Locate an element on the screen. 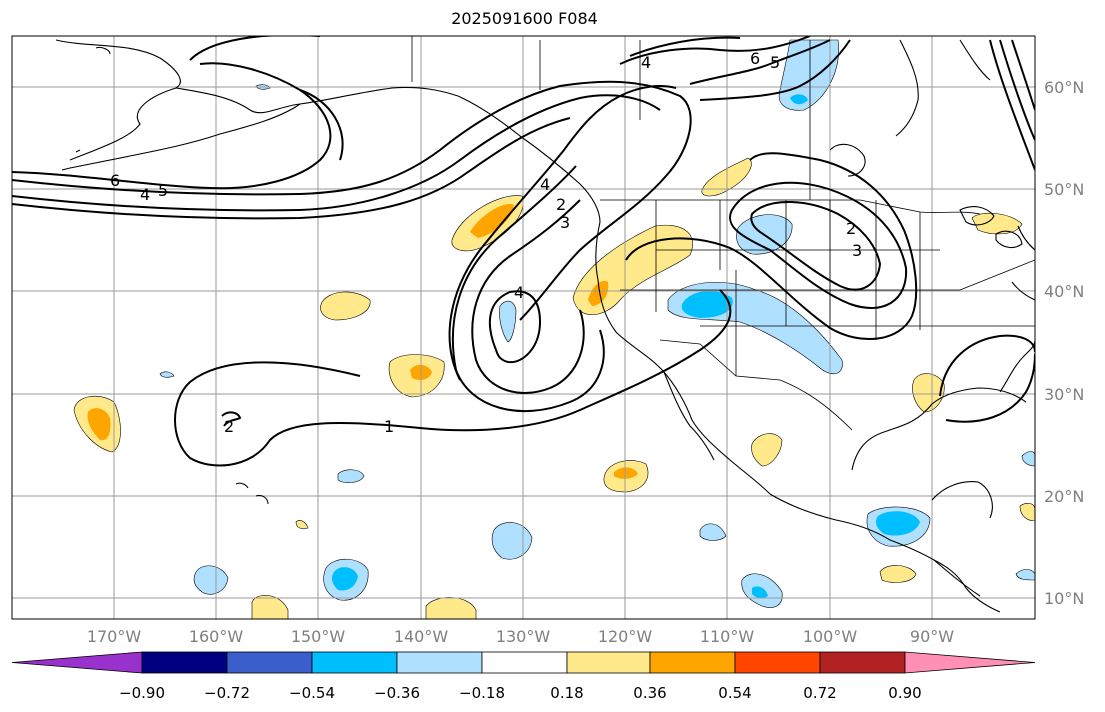 The image size is (1105, 712). positive-anomaly-mexico is located at coordinates (767, 450).